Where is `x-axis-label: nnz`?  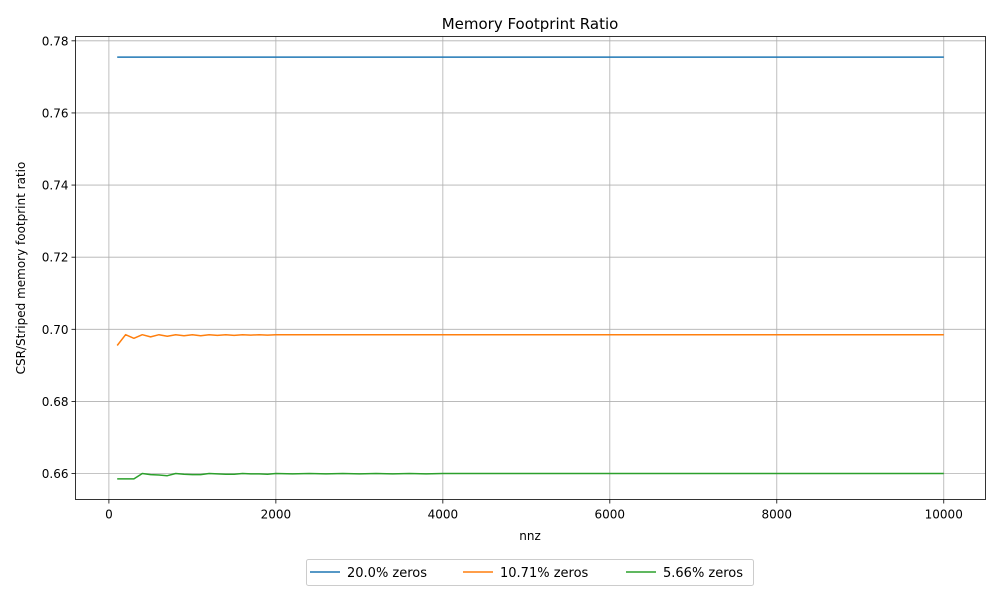 x-axis-label: nnz is located at coordinates (530, 536).